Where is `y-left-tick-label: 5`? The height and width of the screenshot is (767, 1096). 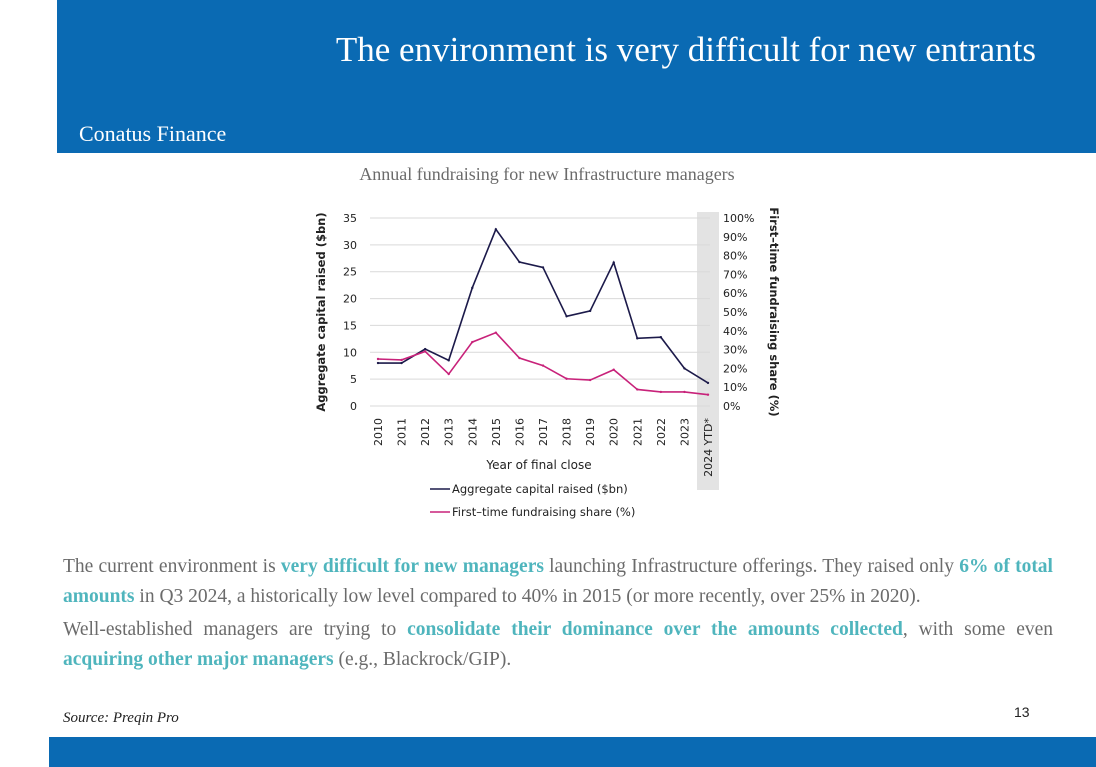
y-left-tick-label: 5 is located at coordinates (353, 379).